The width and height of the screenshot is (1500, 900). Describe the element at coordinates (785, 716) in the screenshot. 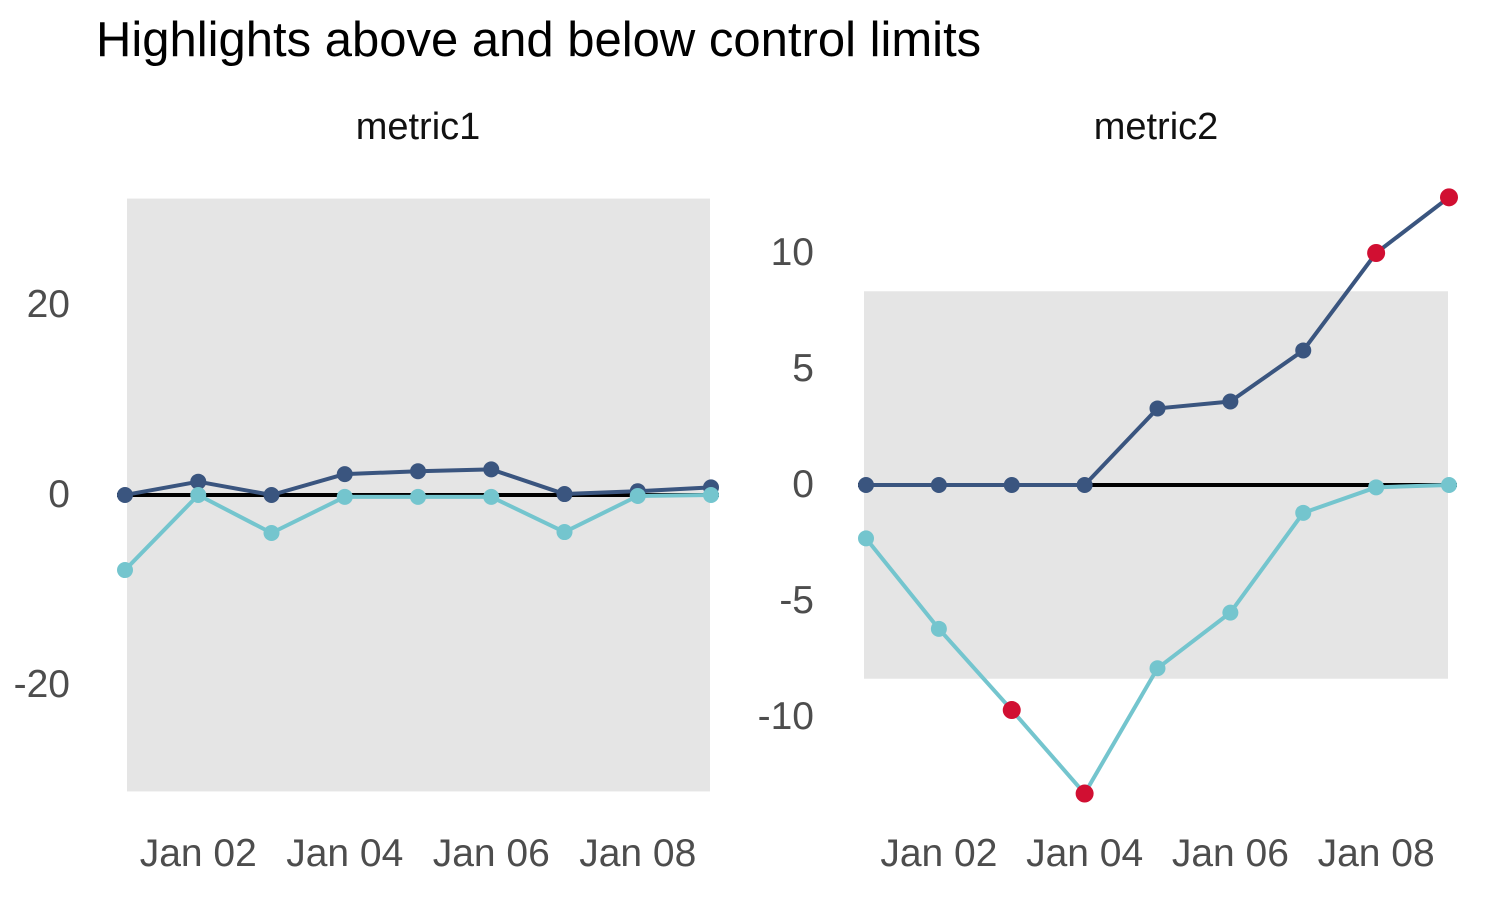

I see `y-tick-label: -10` at that location.